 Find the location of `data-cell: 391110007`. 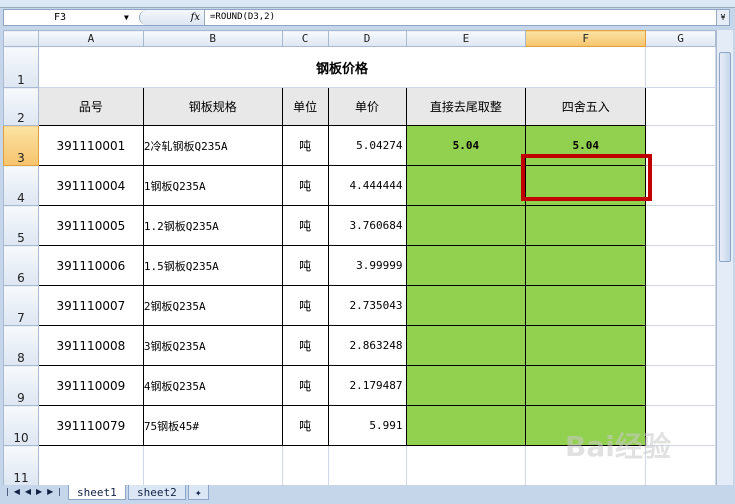

data-cell: 391110007 is located at coordinates (90, 305).